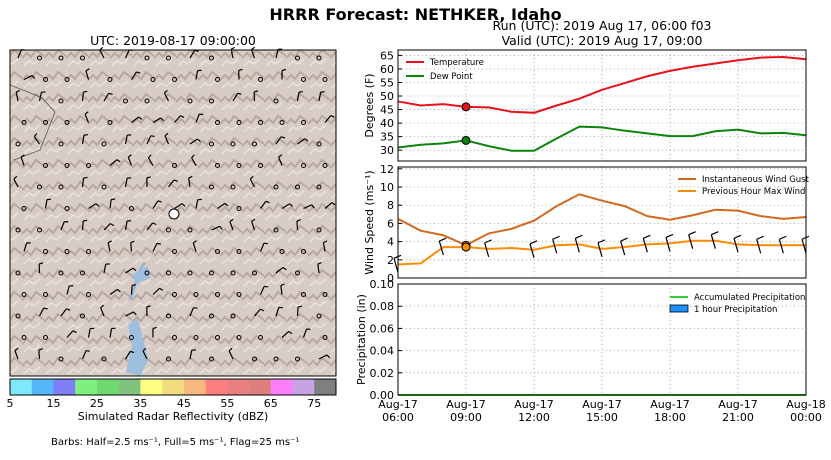 This screenshot has height=460, width=831. I want to click on map-utc-label: UTC: 2019-08-17 09:00:00, so click(173, 40).